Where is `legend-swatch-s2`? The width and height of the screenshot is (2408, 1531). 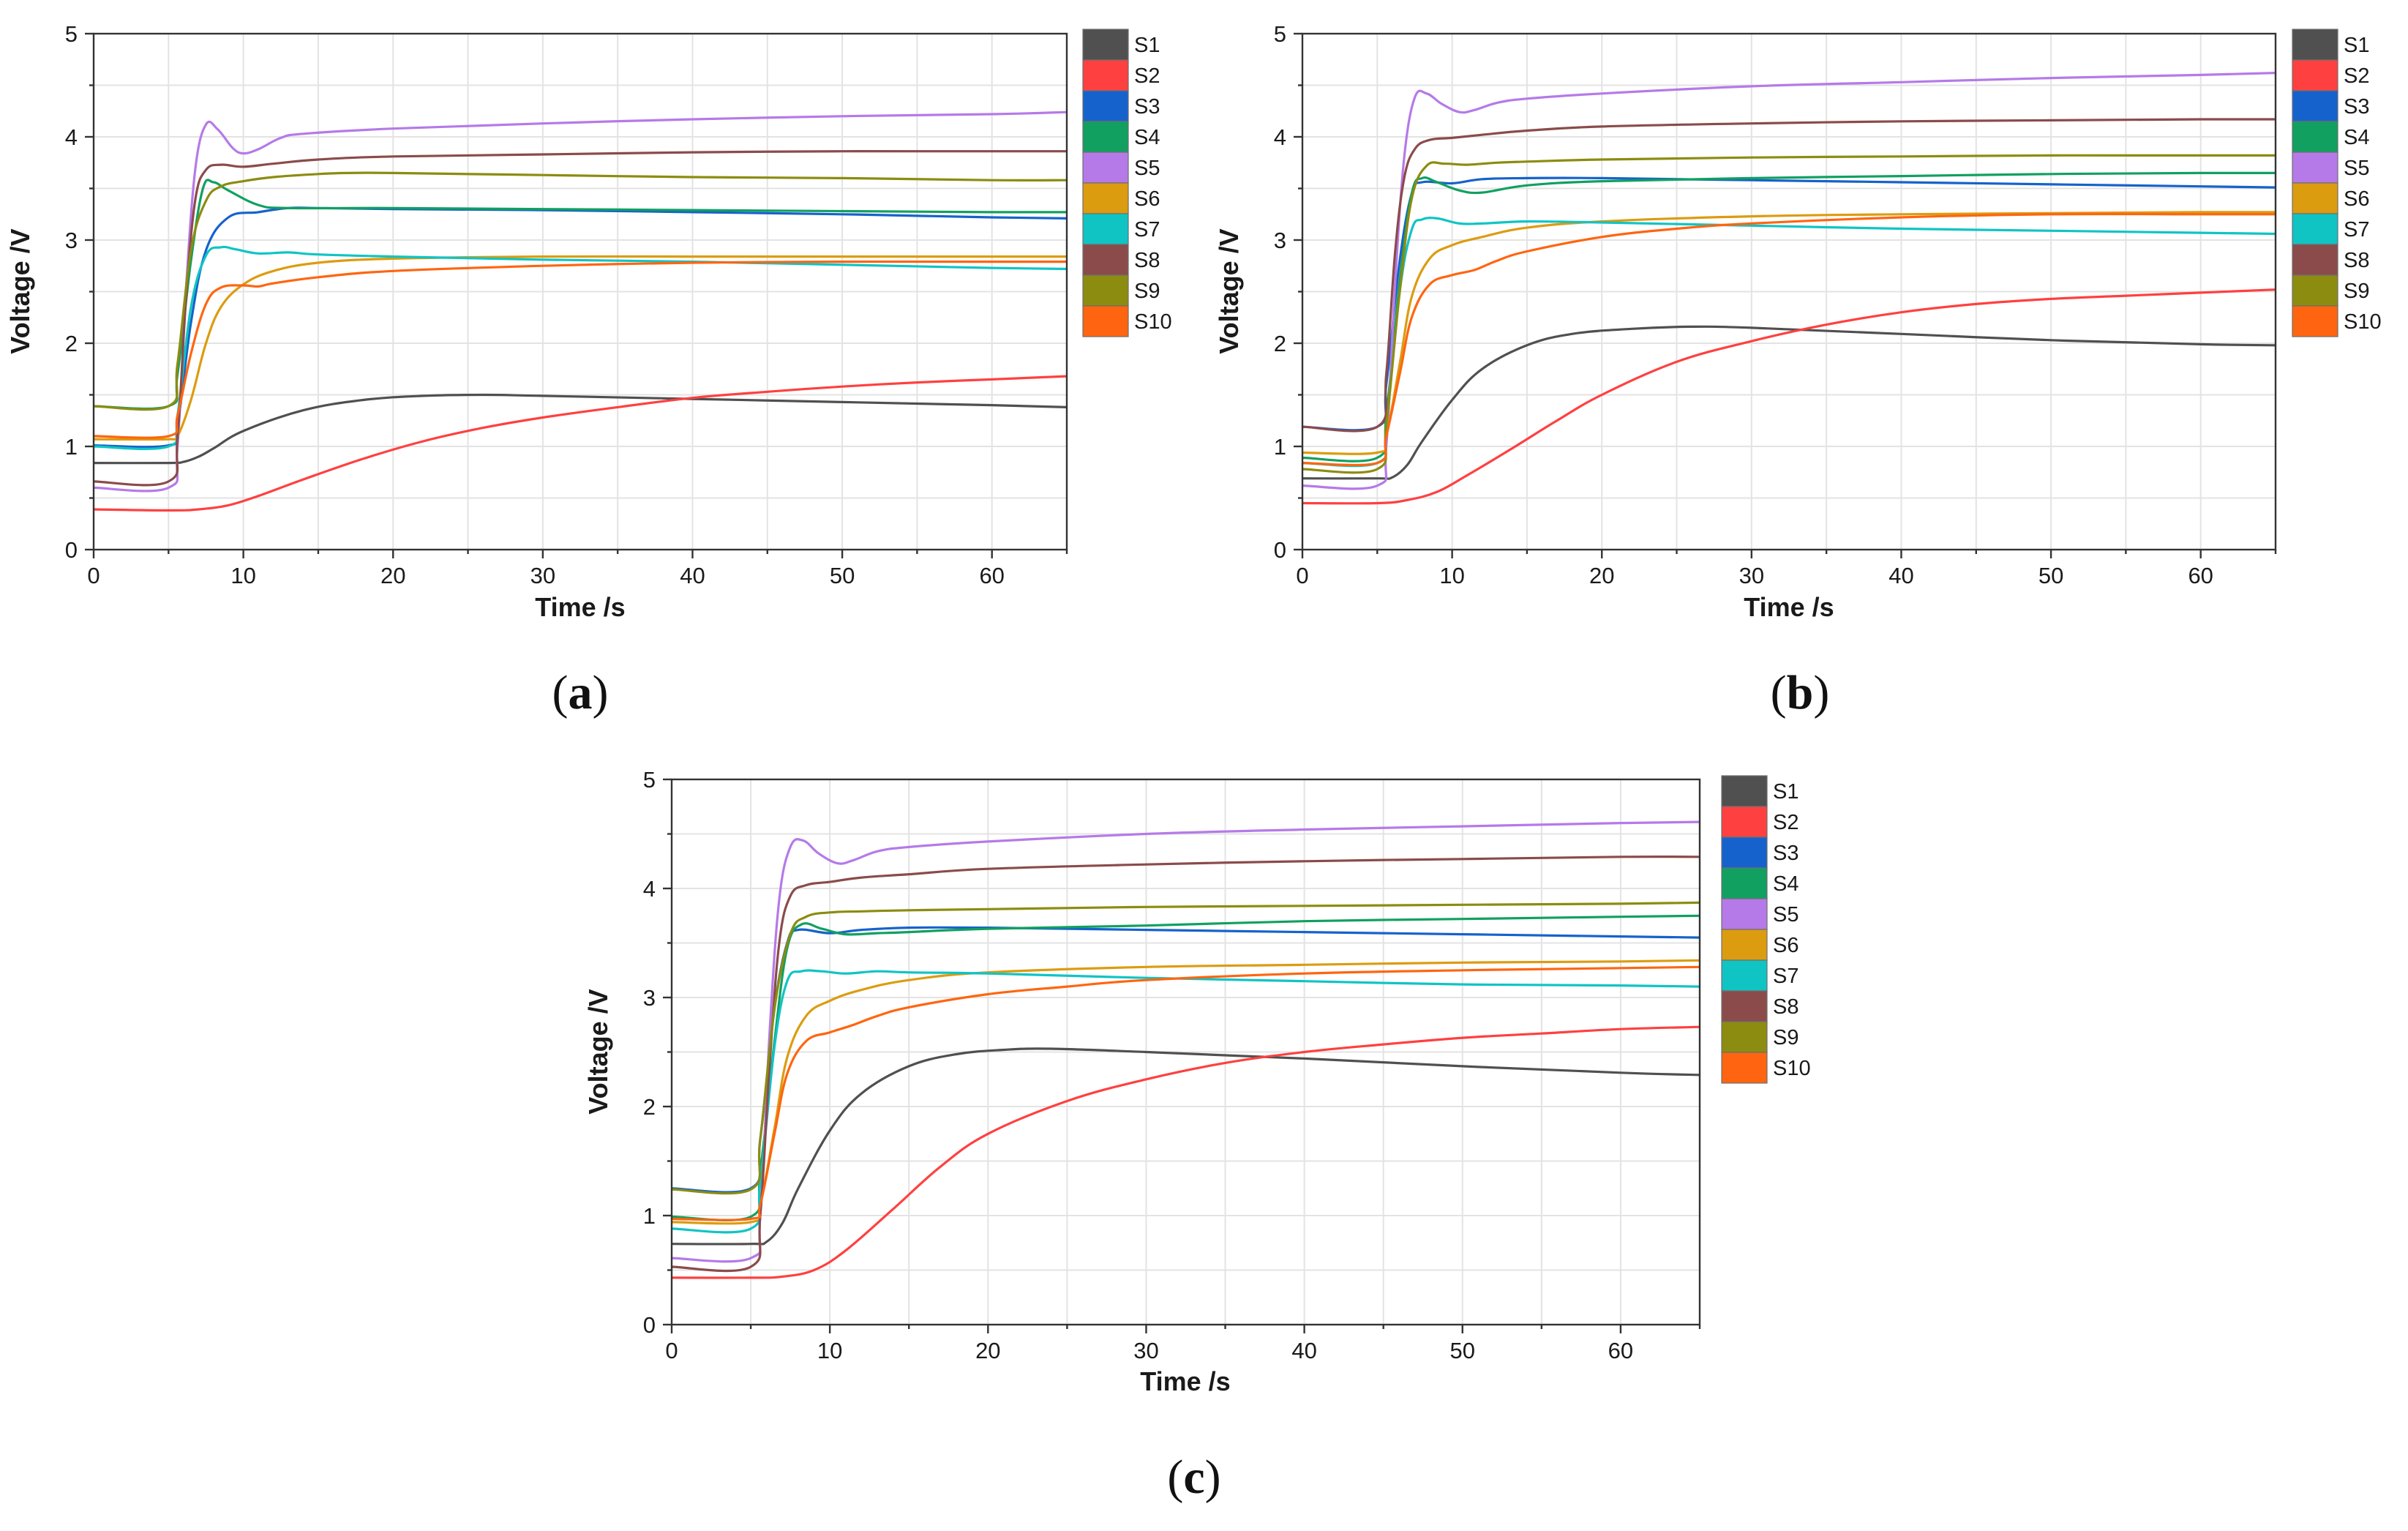 legend-swatch-s2 is located at coordinates (2315, 75).